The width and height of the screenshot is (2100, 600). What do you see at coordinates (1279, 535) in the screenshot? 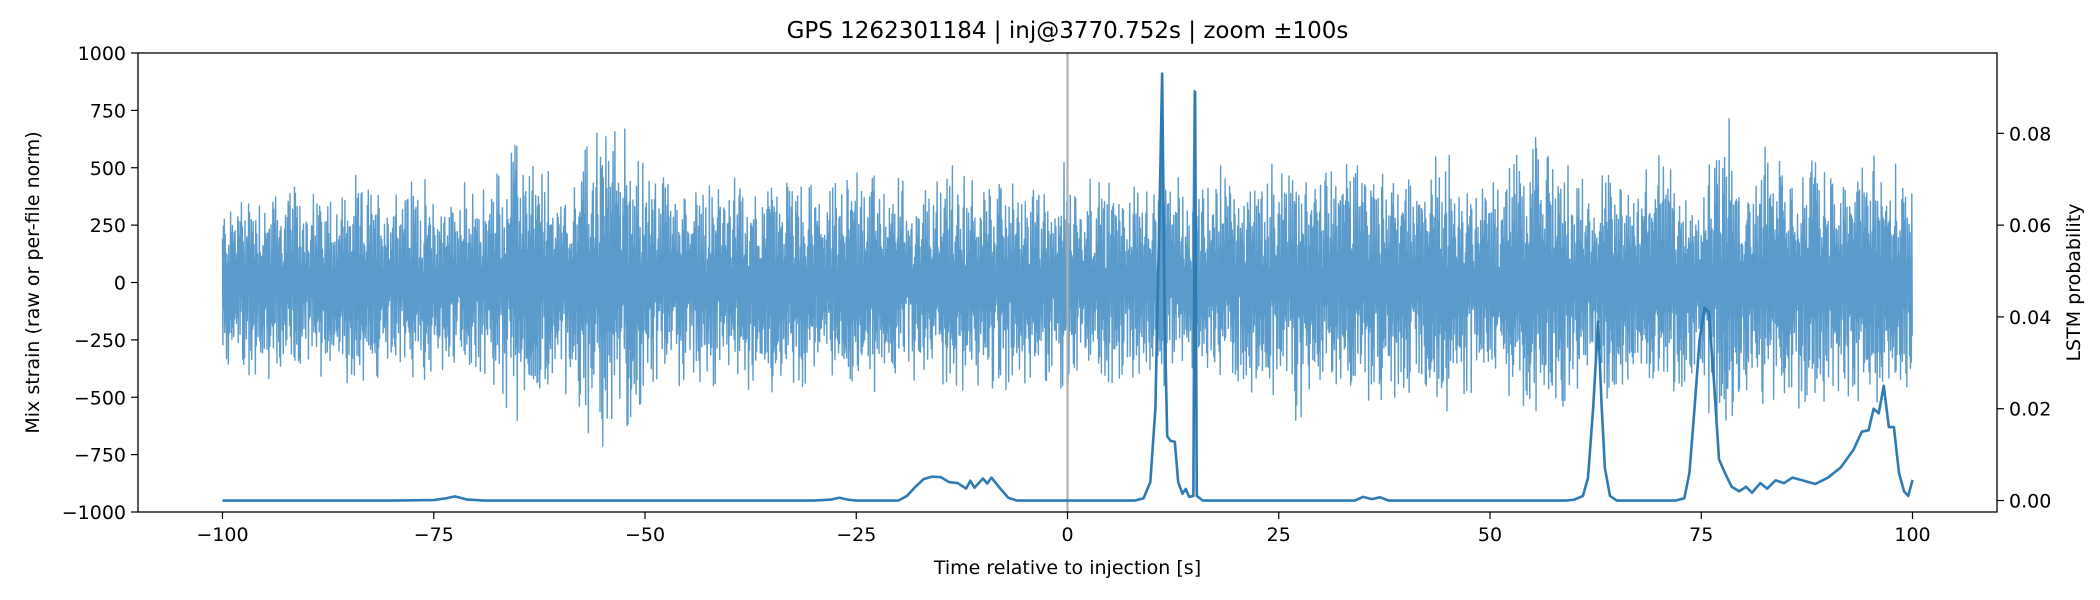
I see `x-tick-label: 25` at bounding box center [1279, 535].